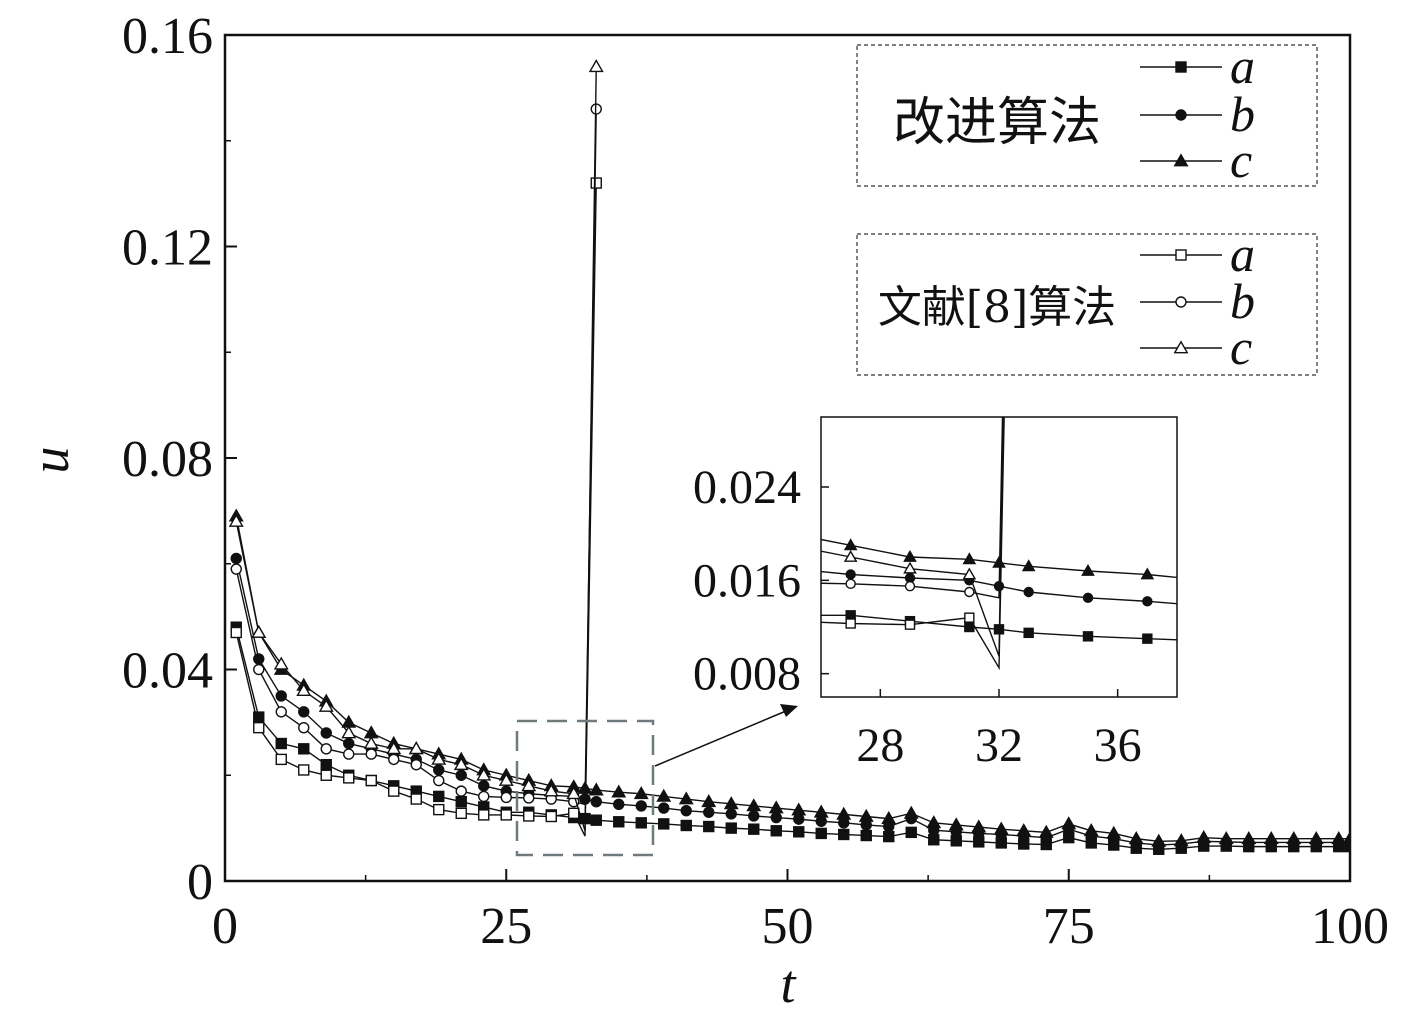 The image size is (1417, 1025). I want to click on x-axis-label: t, so click(788, 984).